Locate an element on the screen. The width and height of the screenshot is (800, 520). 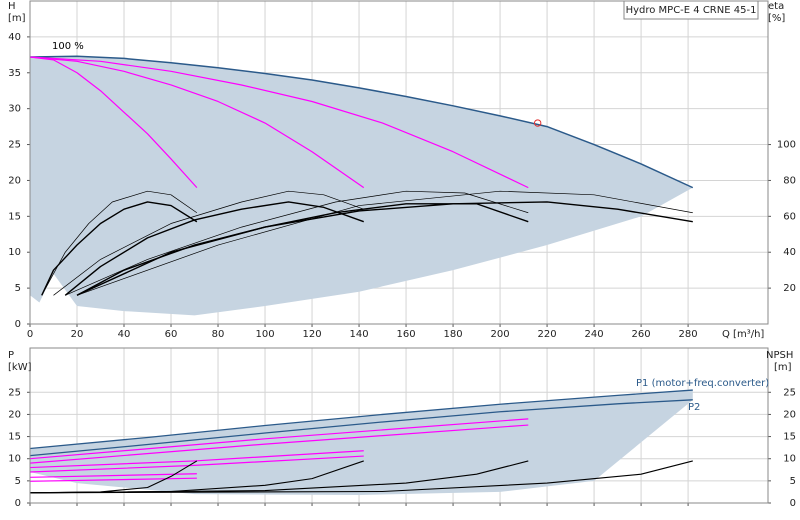
y2-tick-label: 0 is located at coordinates (793, 503).